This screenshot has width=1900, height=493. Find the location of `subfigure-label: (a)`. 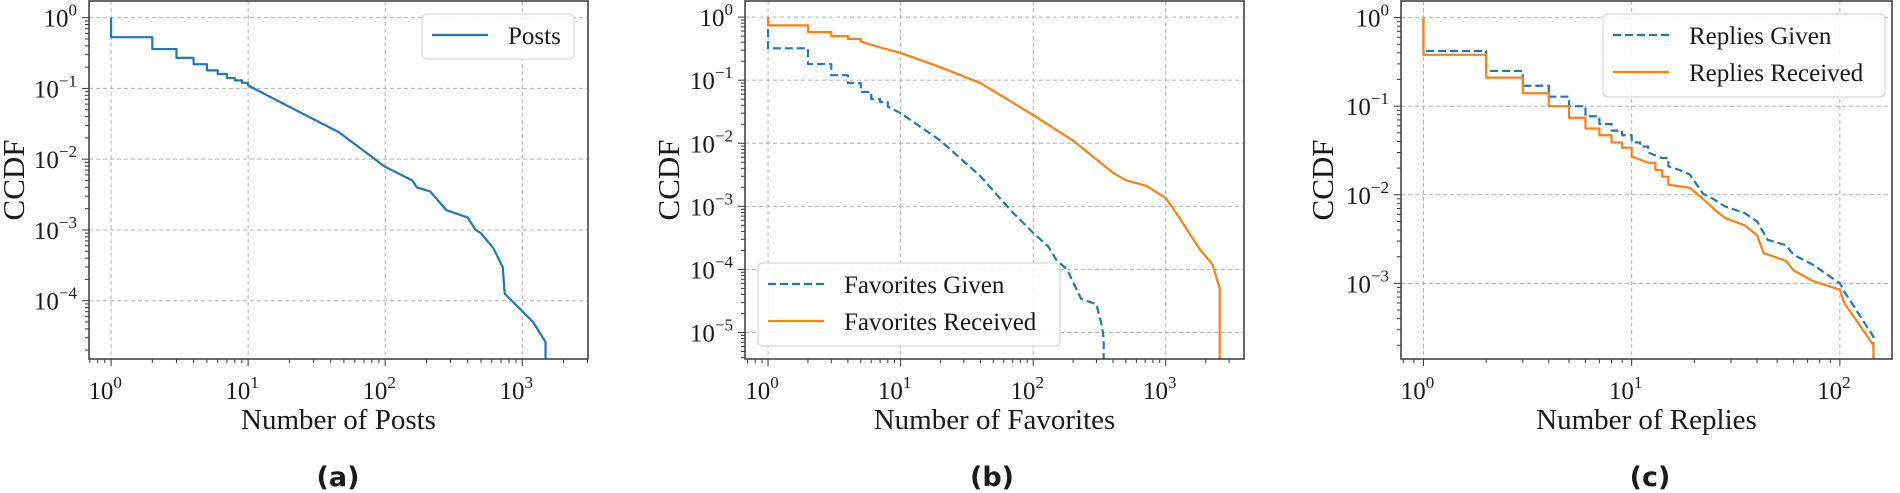

subfigure-label: (a) is located at coordinates (338, 477).